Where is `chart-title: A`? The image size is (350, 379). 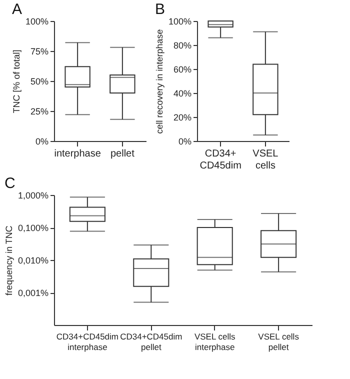
chart-title: A is located at coordinates (17, 9).